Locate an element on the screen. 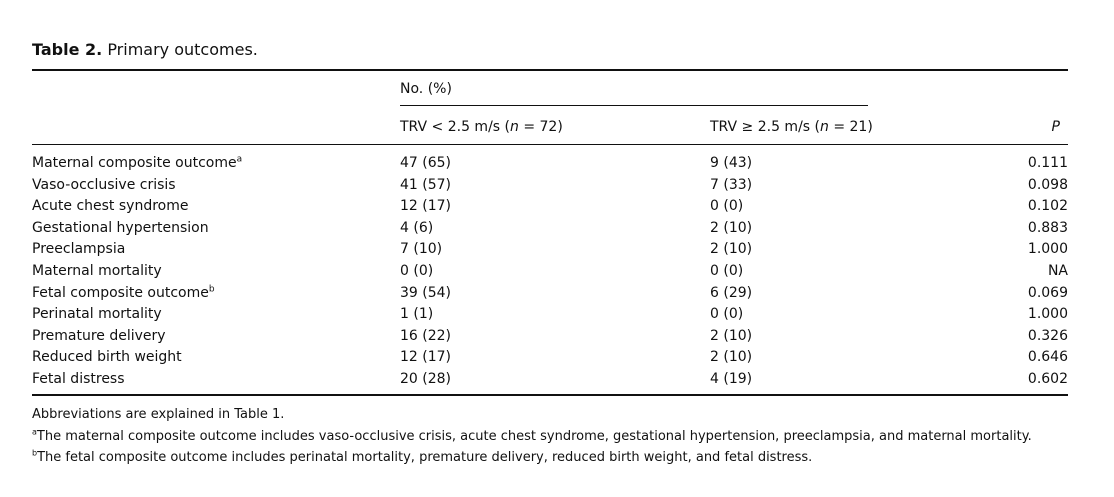 The width and height of the screenshot is (1114, 497). row-label: Fetal composite outcomeb is located at coordinates (123, 293).